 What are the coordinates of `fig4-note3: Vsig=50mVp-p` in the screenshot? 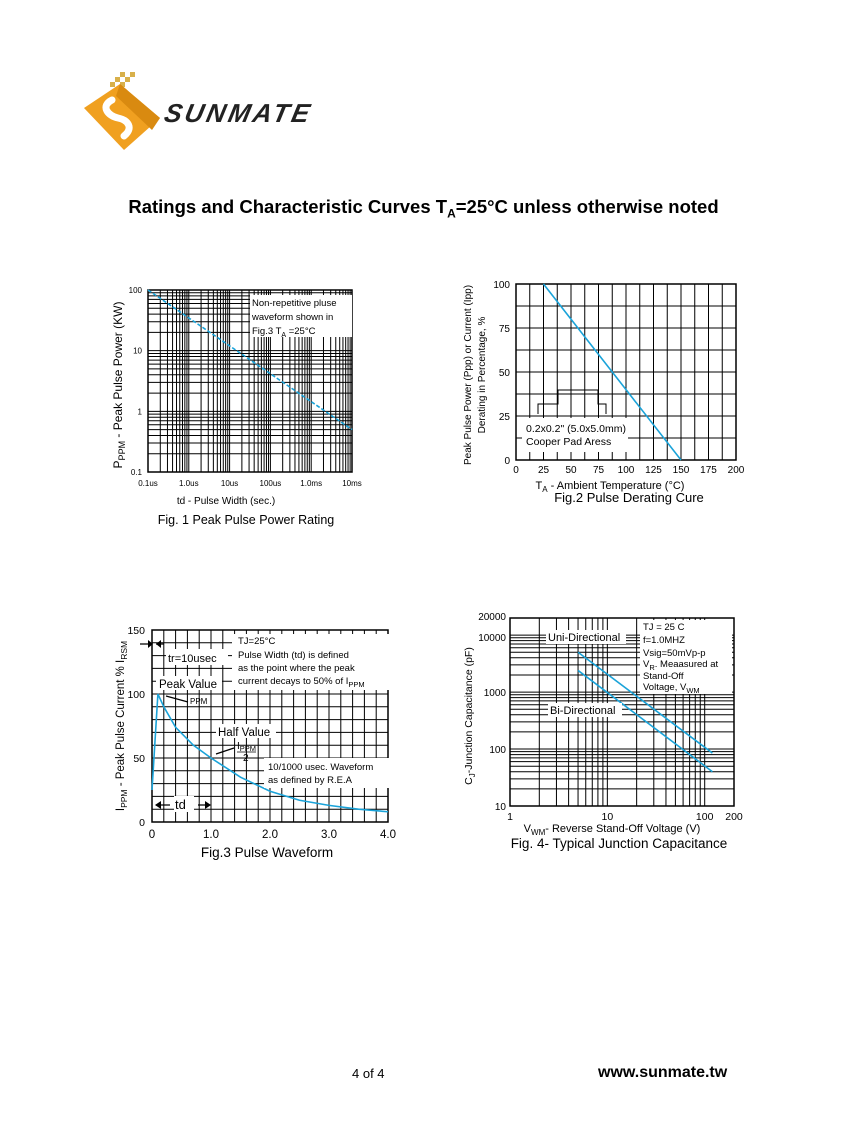 It's located at (674, 653).